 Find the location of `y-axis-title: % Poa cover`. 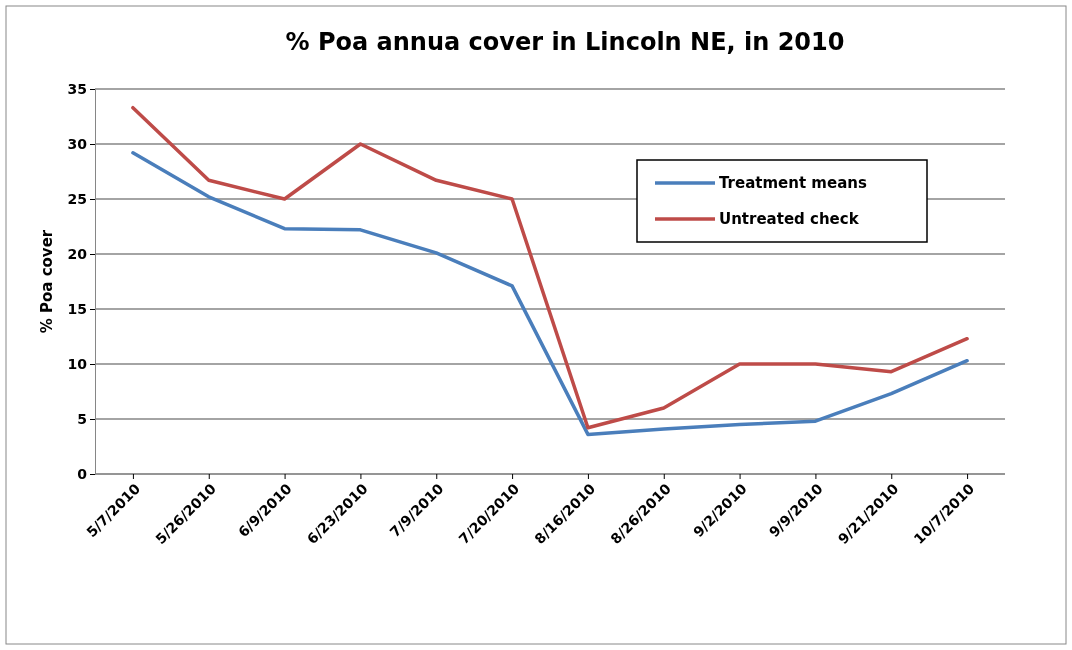

y-axis-title: % Poa cover is located at coordinates (47, 281).